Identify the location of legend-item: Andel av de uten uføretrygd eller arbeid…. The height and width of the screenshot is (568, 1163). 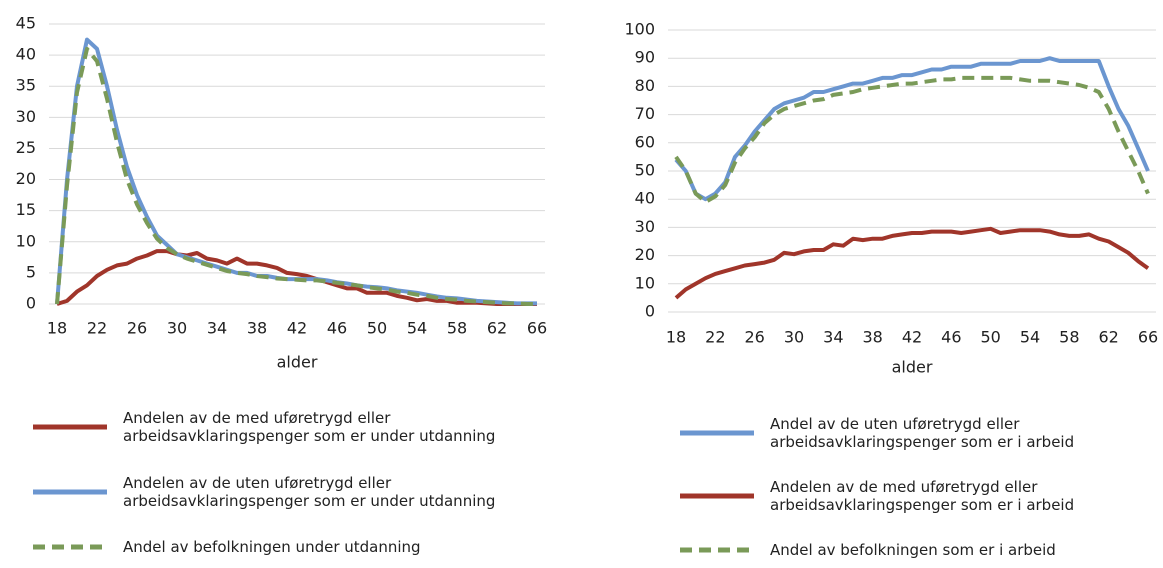
(877, 433).